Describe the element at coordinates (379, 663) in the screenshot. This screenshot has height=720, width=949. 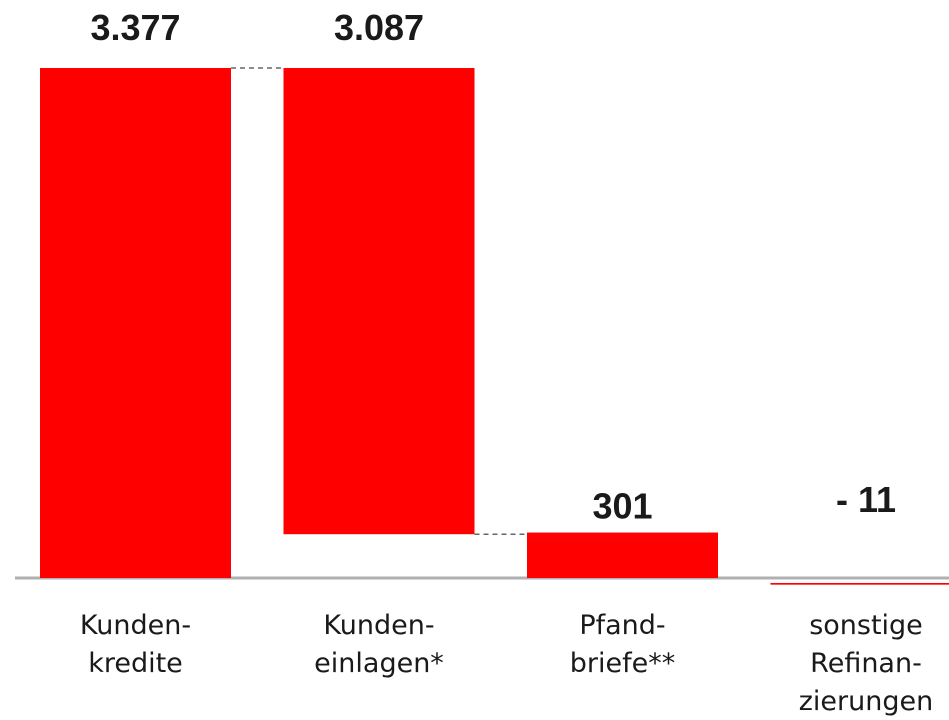
I see `x-tick-label: einlagen*` at that location.